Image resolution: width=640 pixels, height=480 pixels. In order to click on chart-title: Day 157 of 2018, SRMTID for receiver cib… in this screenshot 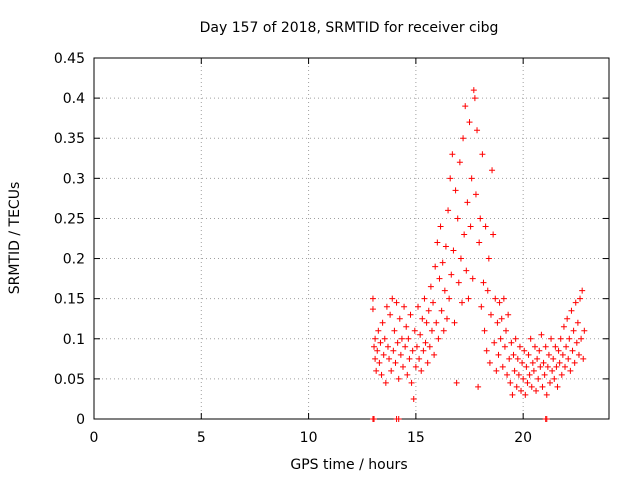, I will do `click(349, 28)`.